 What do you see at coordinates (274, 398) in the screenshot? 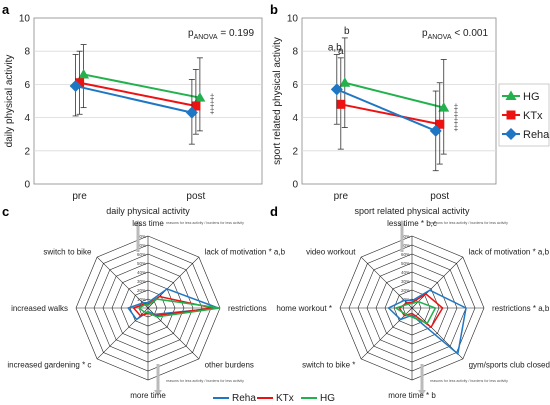
I see `legend-bottom: Reha KTx HG` at bounding box center [274, 398].